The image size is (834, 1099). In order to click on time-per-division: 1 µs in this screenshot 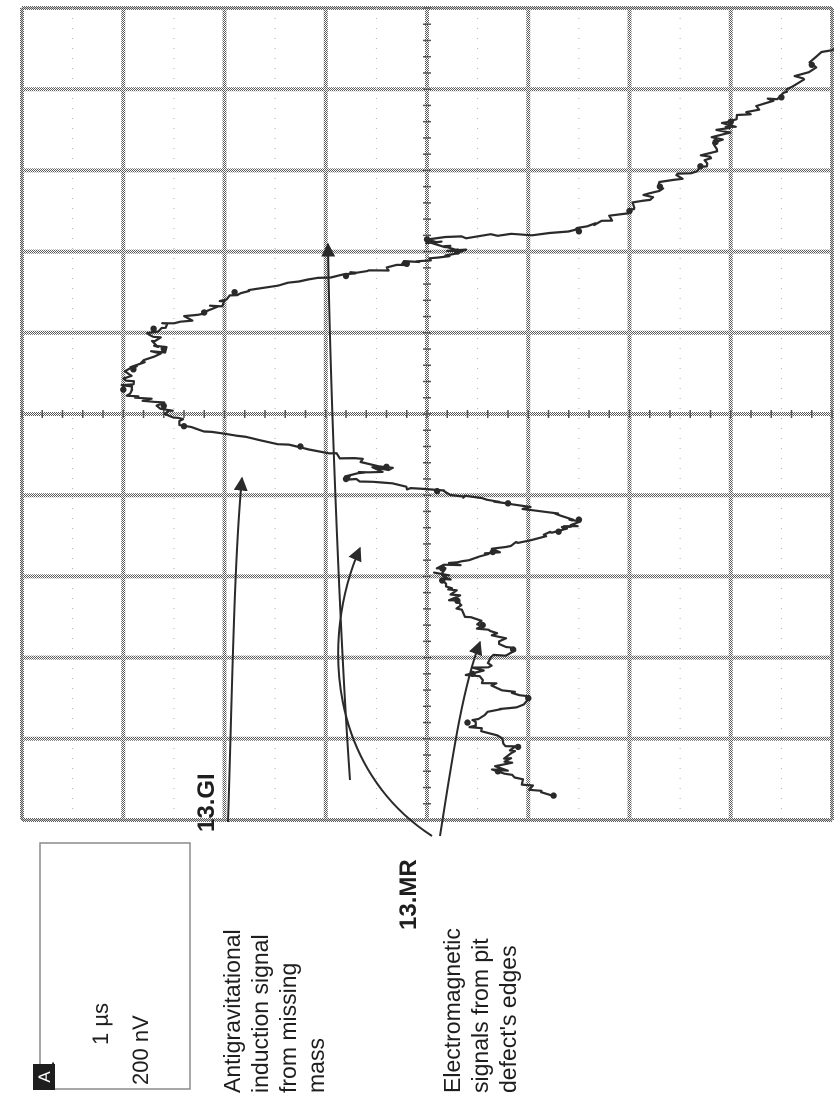, I will do `click(100, 1024)`.